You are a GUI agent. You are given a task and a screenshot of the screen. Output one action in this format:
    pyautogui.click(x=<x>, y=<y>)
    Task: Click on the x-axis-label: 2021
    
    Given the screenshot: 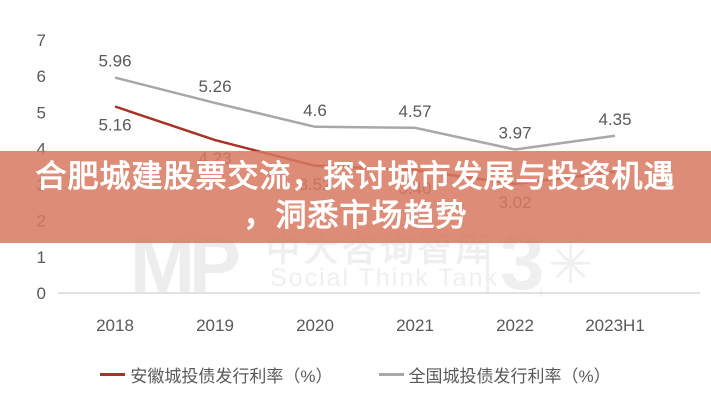 What is the action you would take?
    pyautogui.click(x=415, y=325)
    